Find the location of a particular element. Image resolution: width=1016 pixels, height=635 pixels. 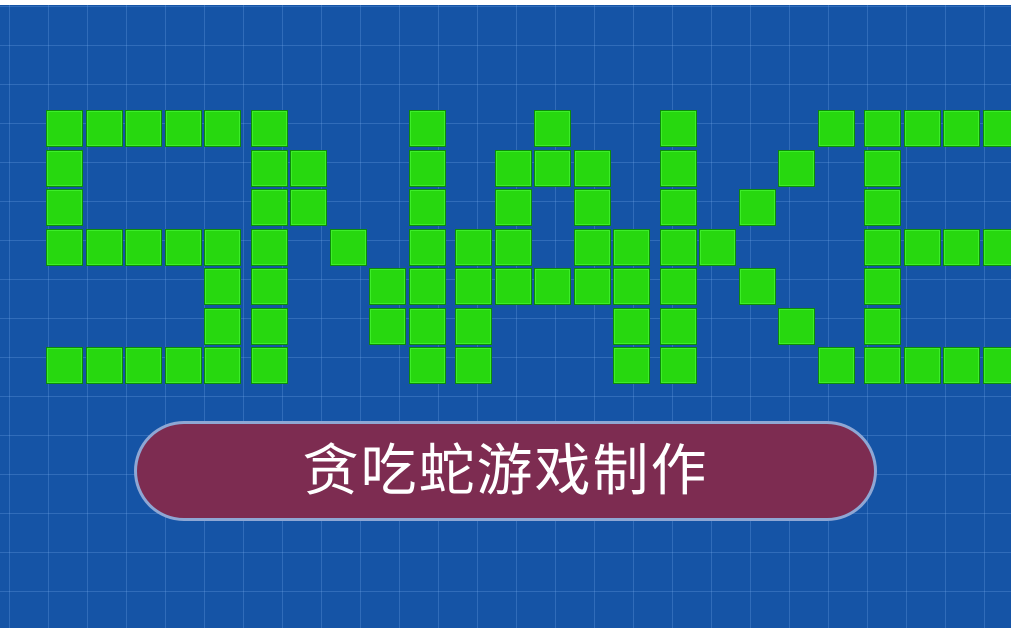

subtitle-banner: 贪吃蛇游戏制作 is located at coordinates (505, 471).